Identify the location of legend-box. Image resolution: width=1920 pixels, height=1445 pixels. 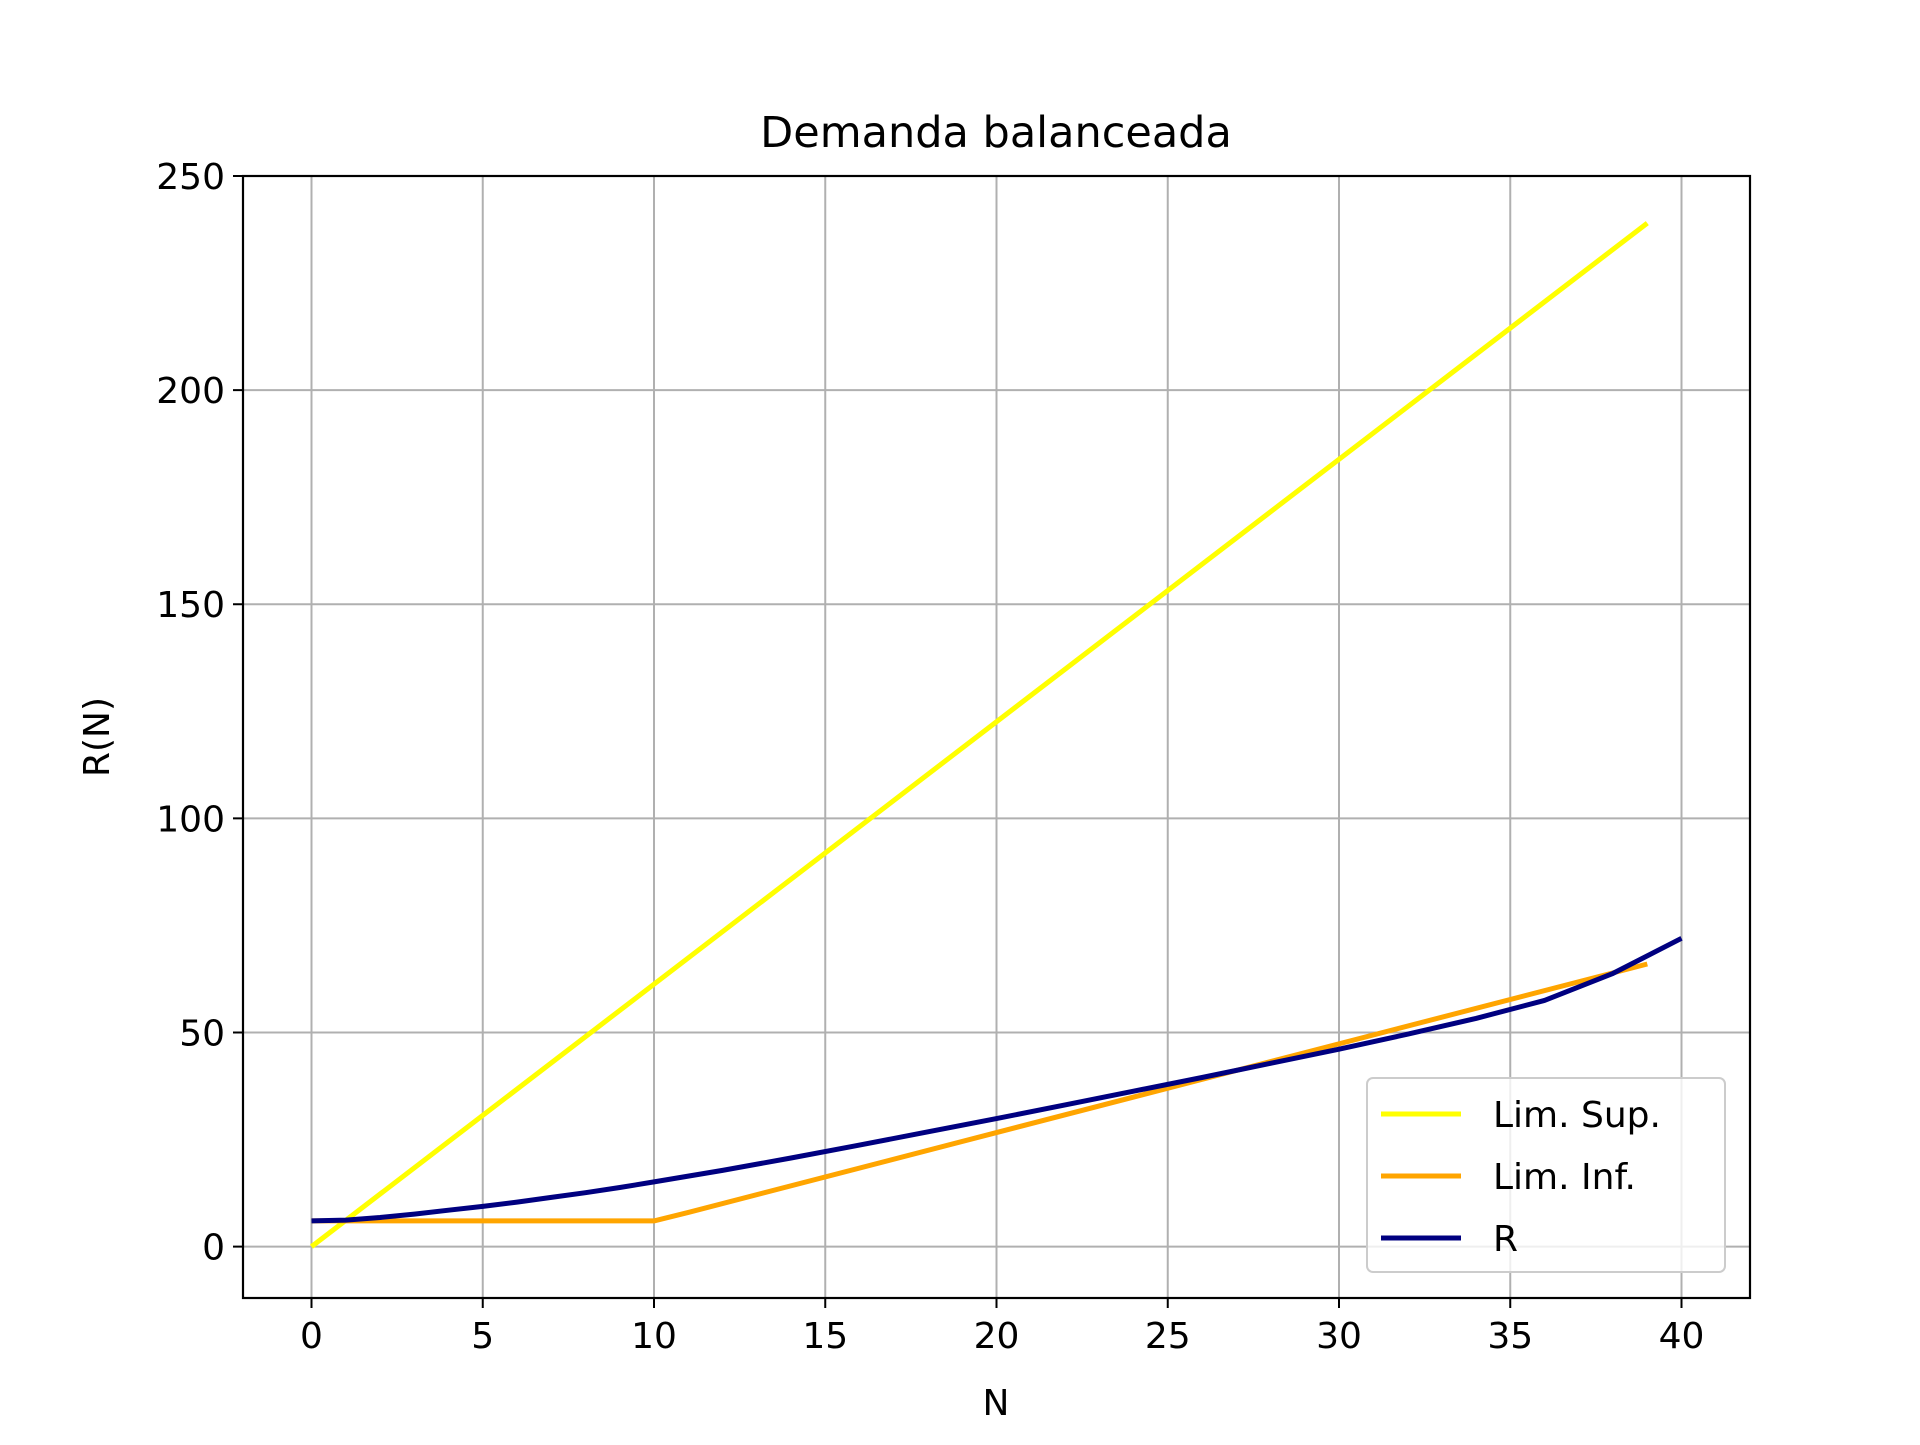
(1546, 1175).